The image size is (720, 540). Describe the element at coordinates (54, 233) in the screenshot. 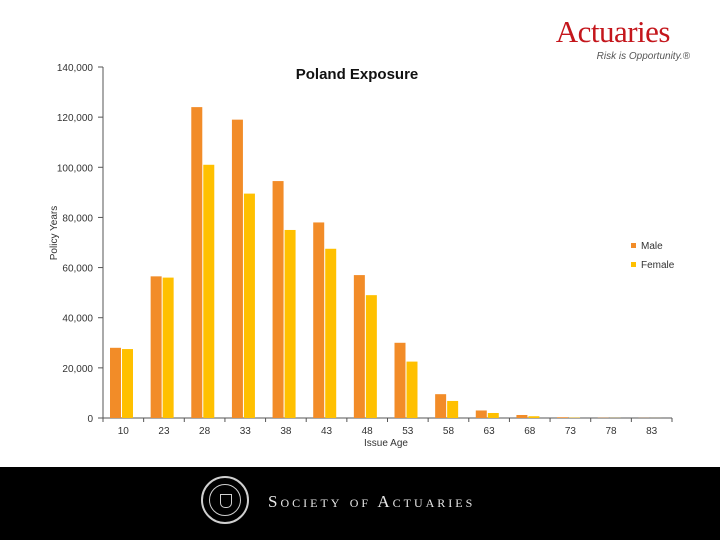

I see `y-axis-label: Policy Years` at that location.